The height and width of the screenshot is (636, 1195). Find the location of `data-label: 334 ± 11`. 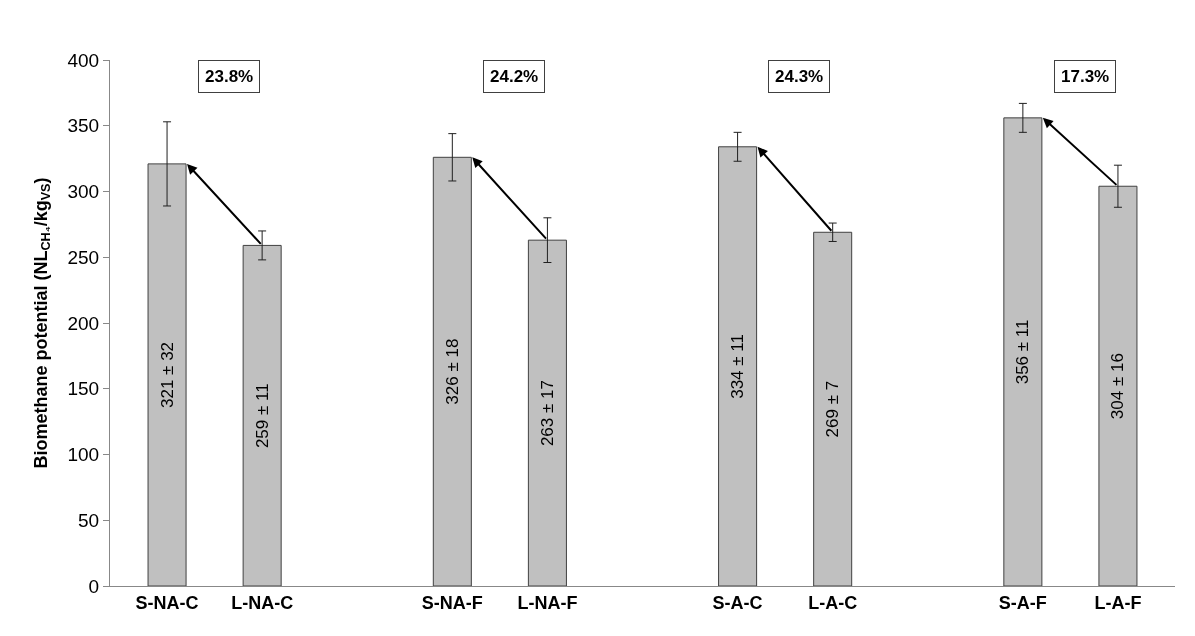

data-label: 334 ± 11 is located at coordinates (738, 366).